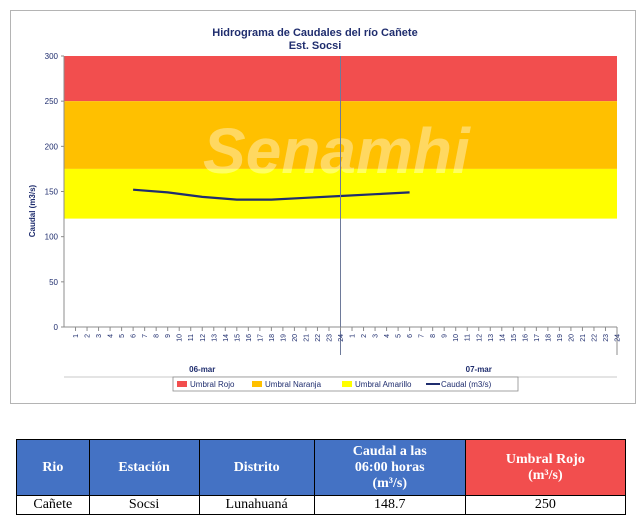  What do you see at coordinates (256, 505) in the screenshot?
I see `table-cell: Lunahuaná` at bounding box center [256, 505].